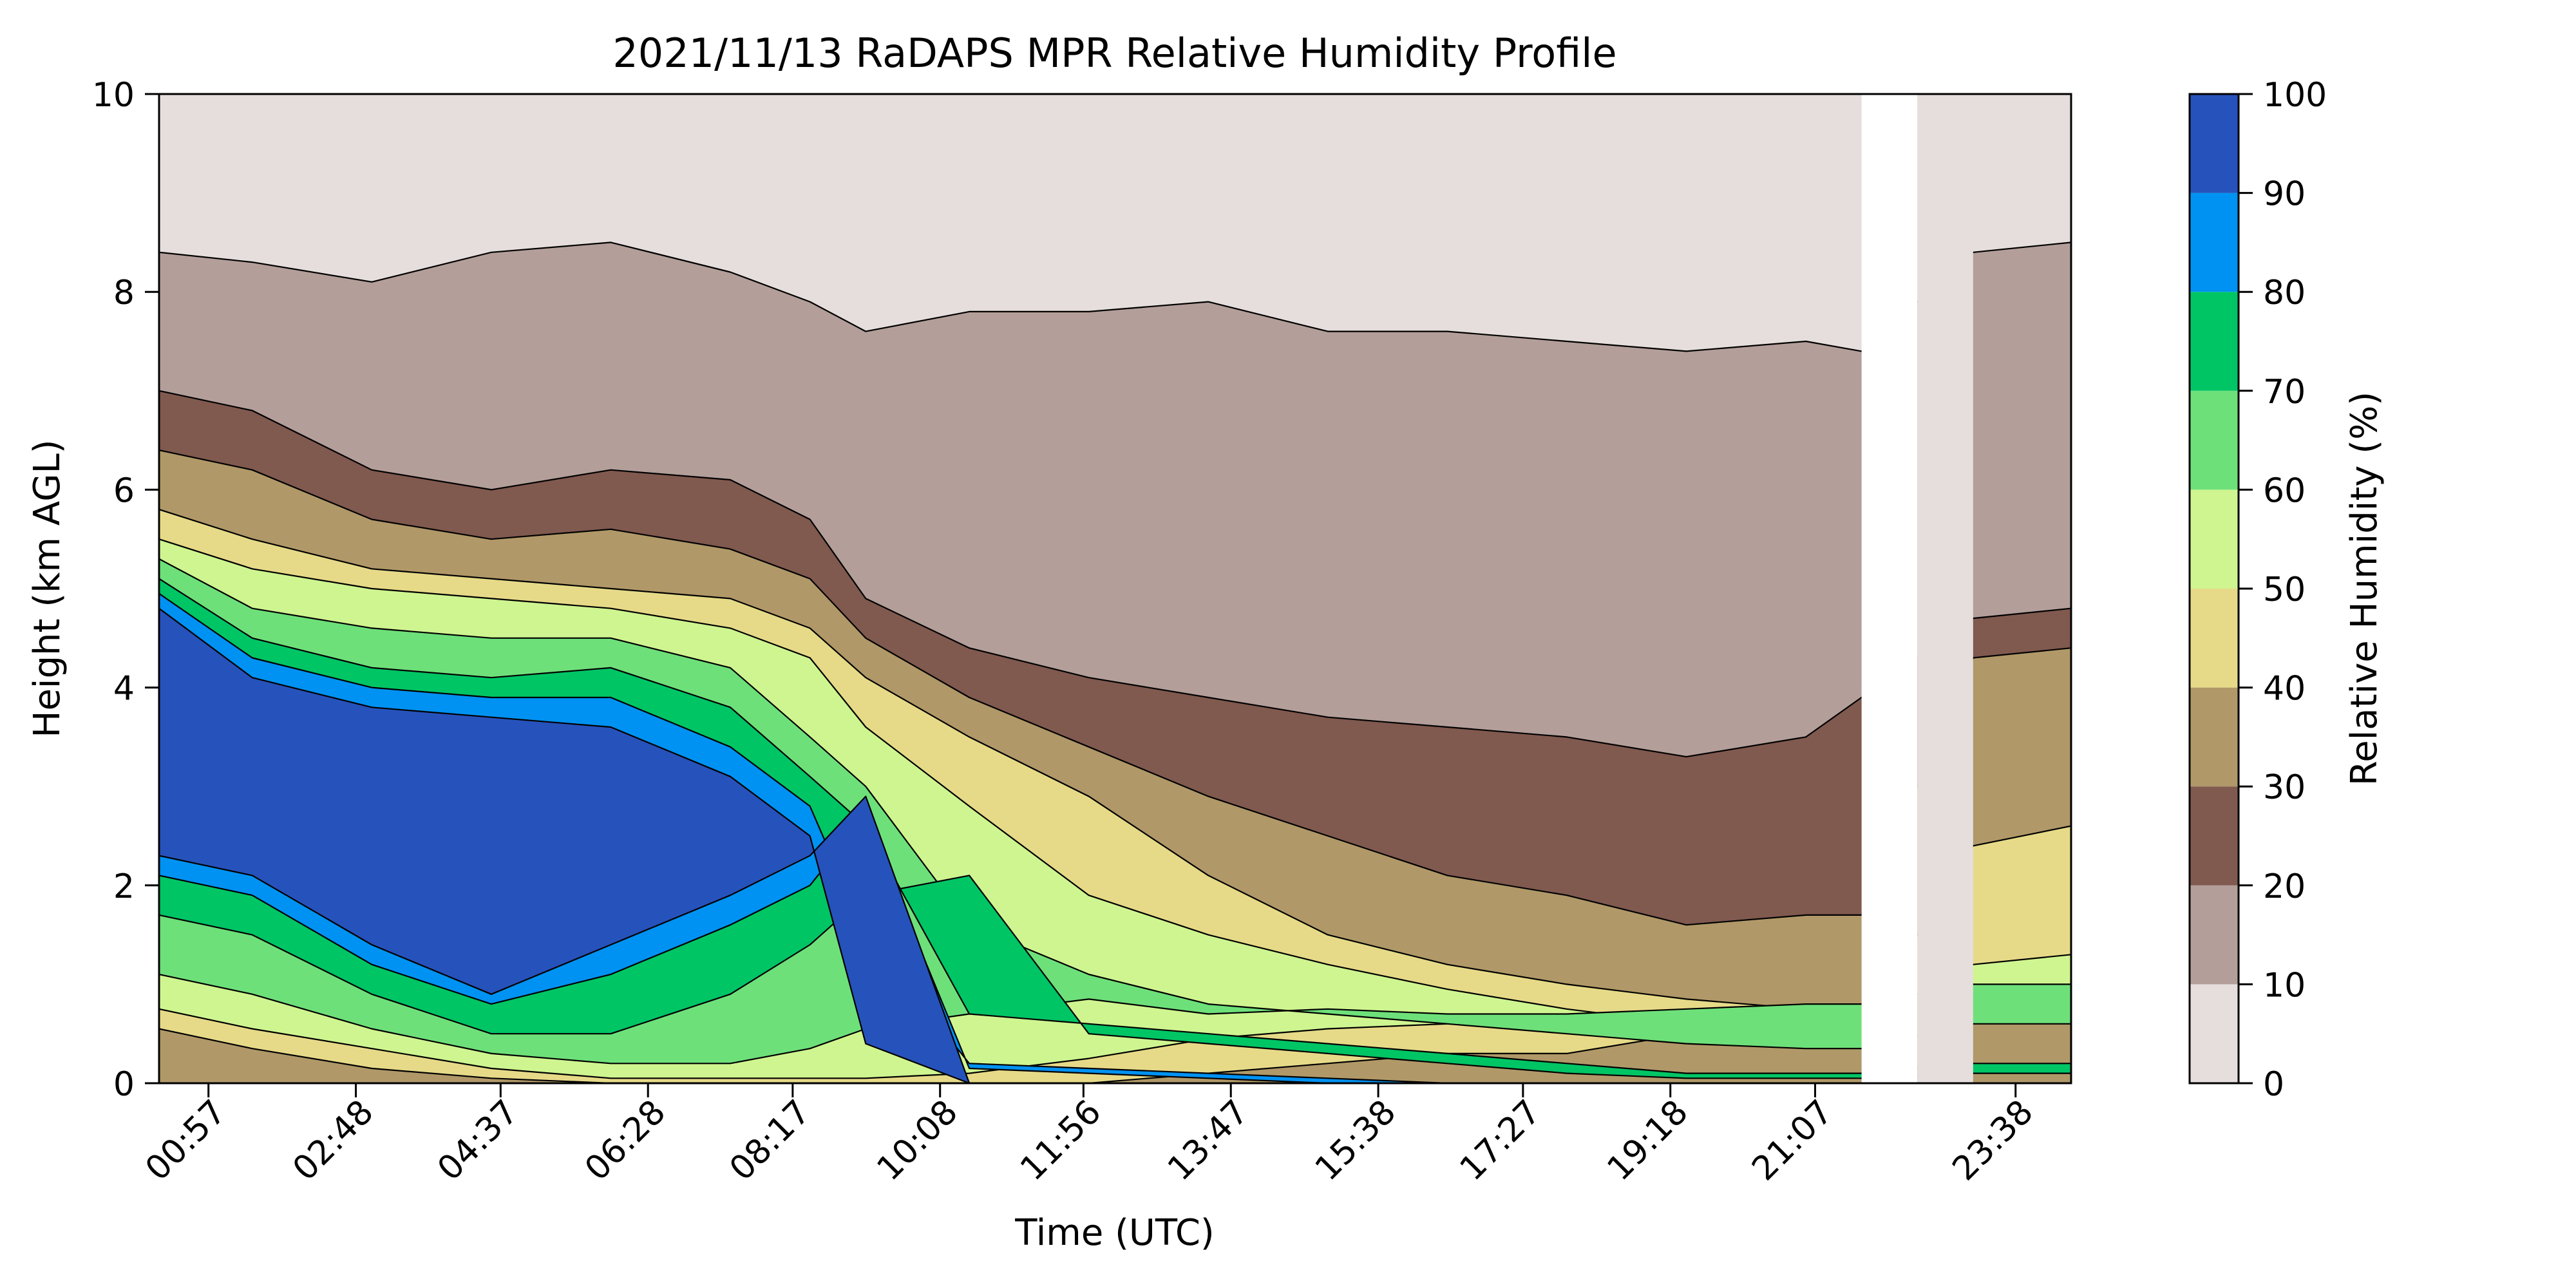 This screenshot has height=1288, width=2576. I want to click on y-tick-label: 8, so click(124, 293).